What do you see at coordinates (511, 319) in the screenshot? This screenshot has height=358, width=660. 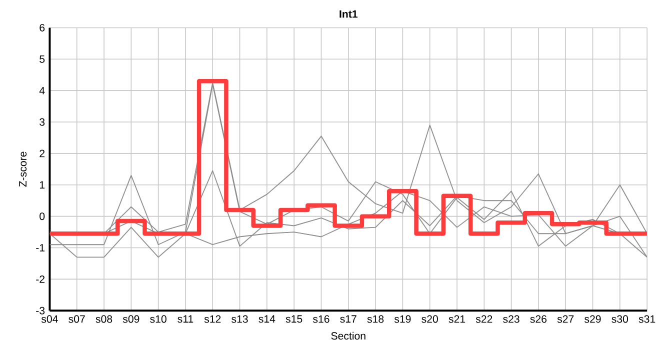 I see `x-tick-label: s23` at bounding box center [511, 319].